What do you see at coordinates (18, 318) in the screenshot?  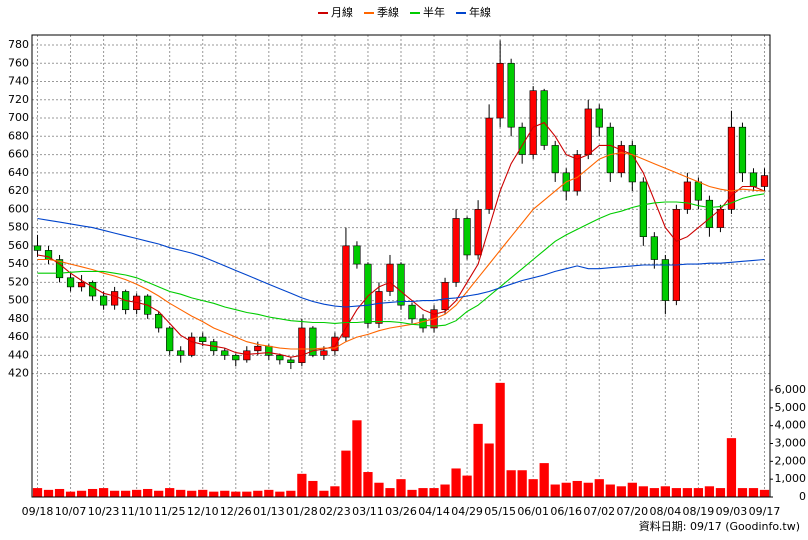 I see `y-tick-label: 480` at bounding box center [18, 318].